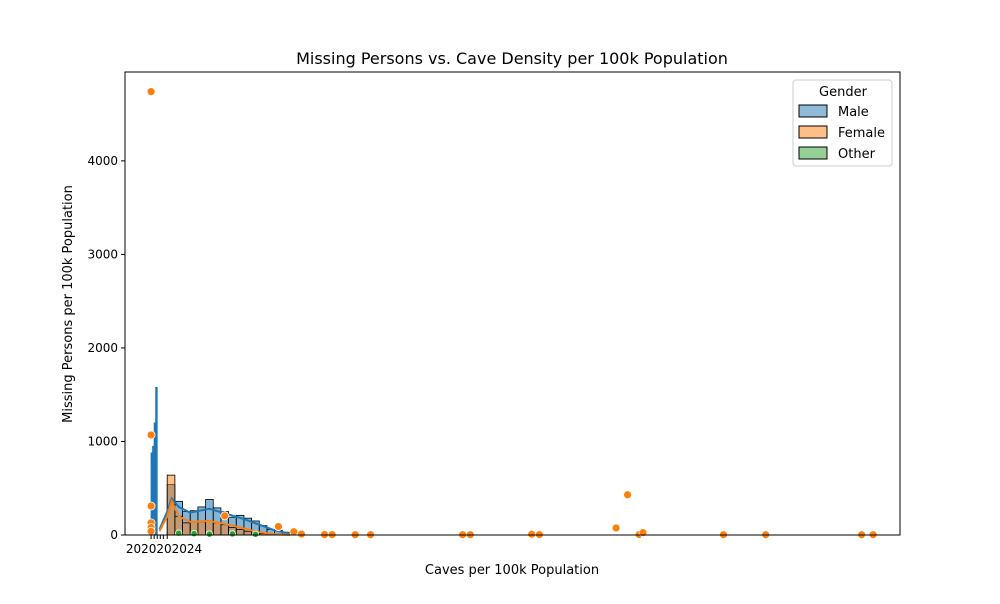 The image size is (1000, 604). Describe the element at coordinates (861, 133) in the screenshot. I see `legend-label-female: Female` at that location.